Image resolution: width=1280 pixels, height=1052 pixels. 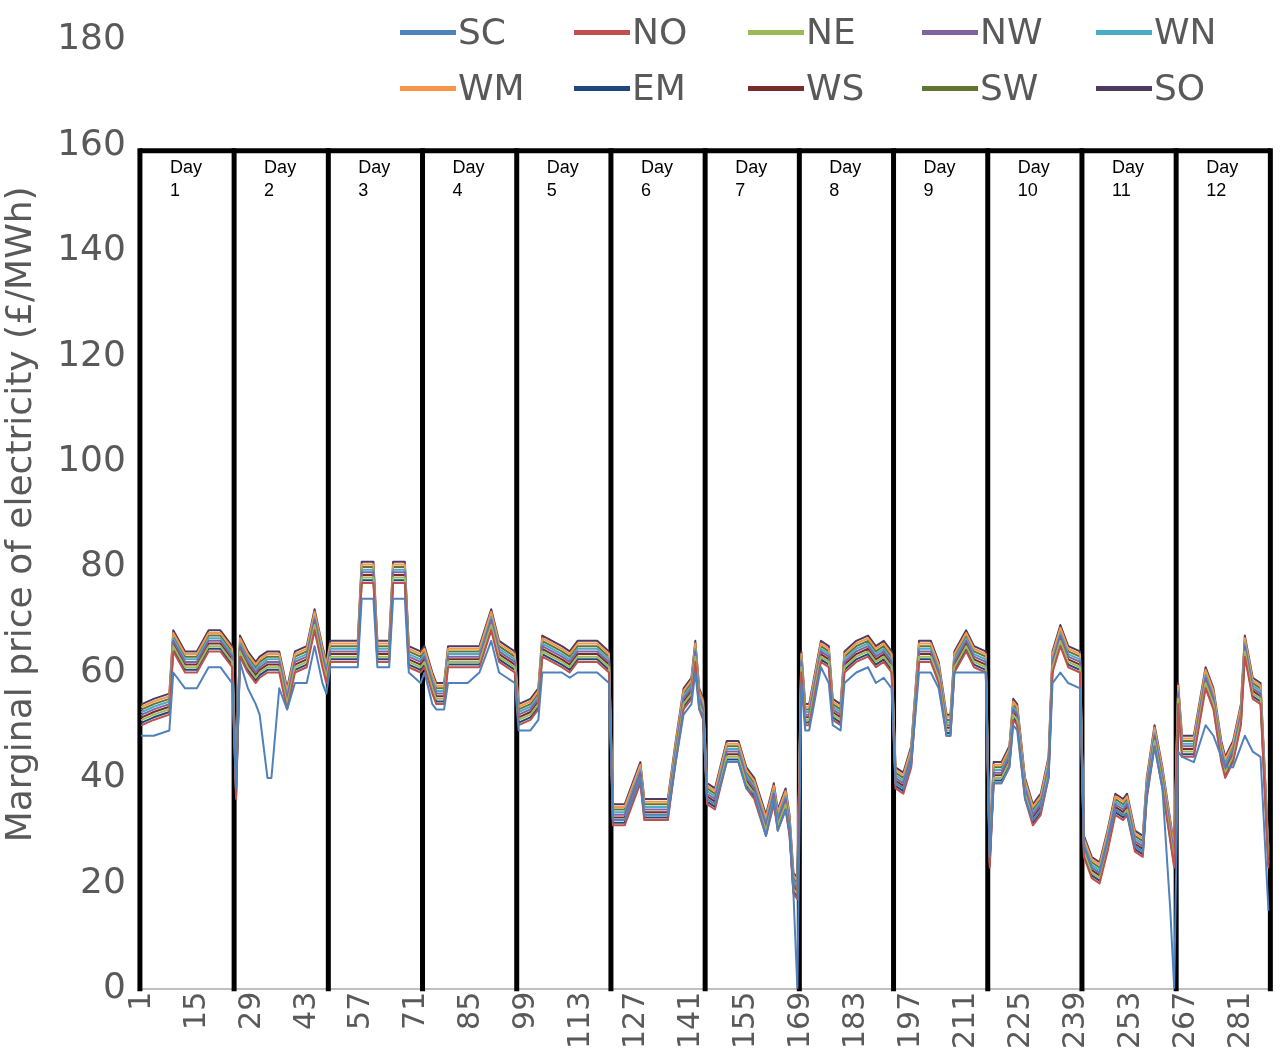 I want to click on legend-label: WN, so click(x=1185, y=32).